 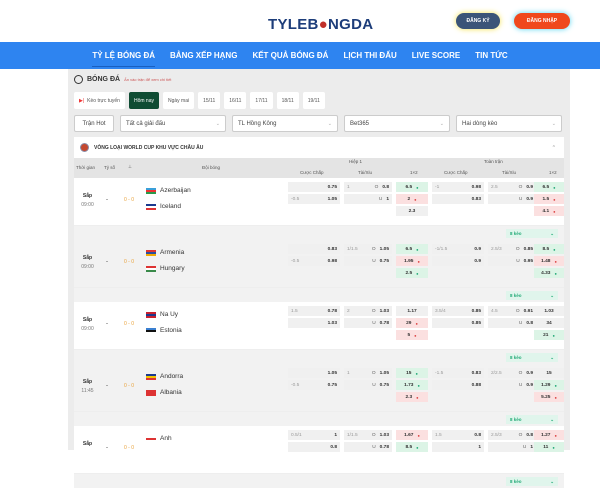 I want to click on odds-1x2: 4.1 ●, so click(x=549, y=211).